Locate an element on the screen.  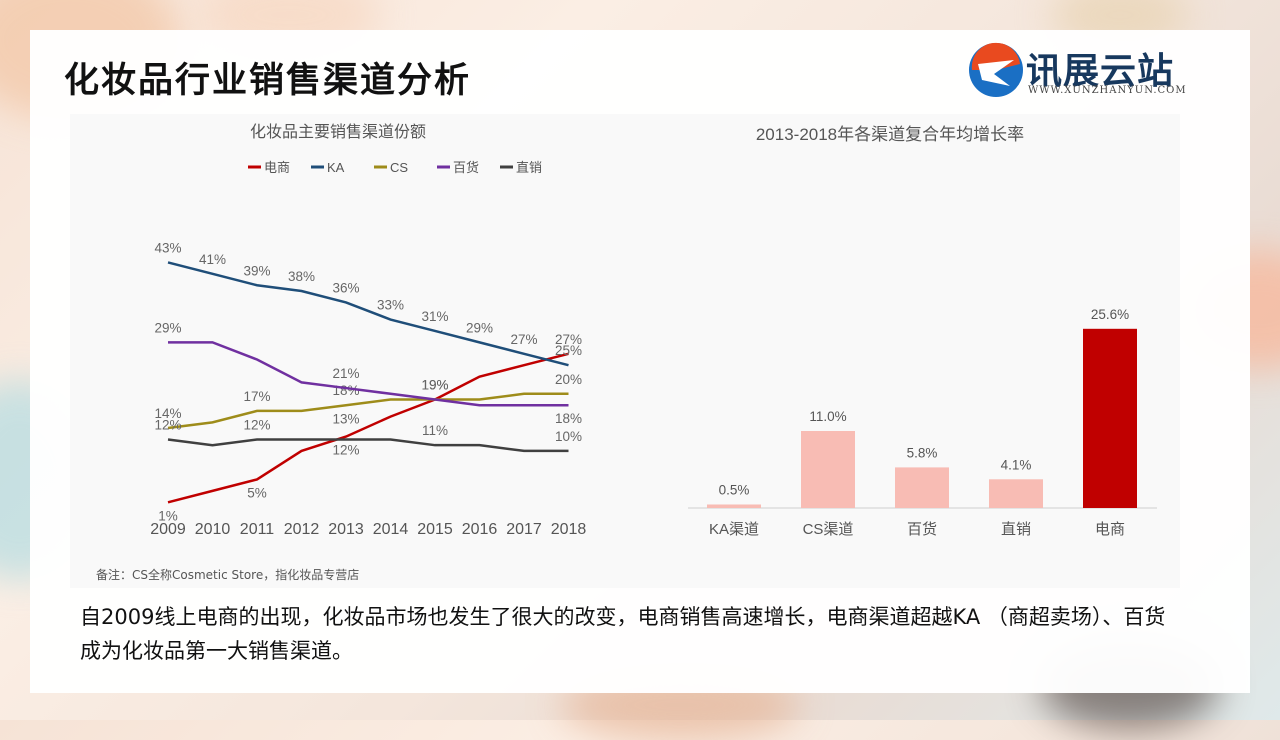
x-tick-label: 2017 is located at coordinates (524, 529).